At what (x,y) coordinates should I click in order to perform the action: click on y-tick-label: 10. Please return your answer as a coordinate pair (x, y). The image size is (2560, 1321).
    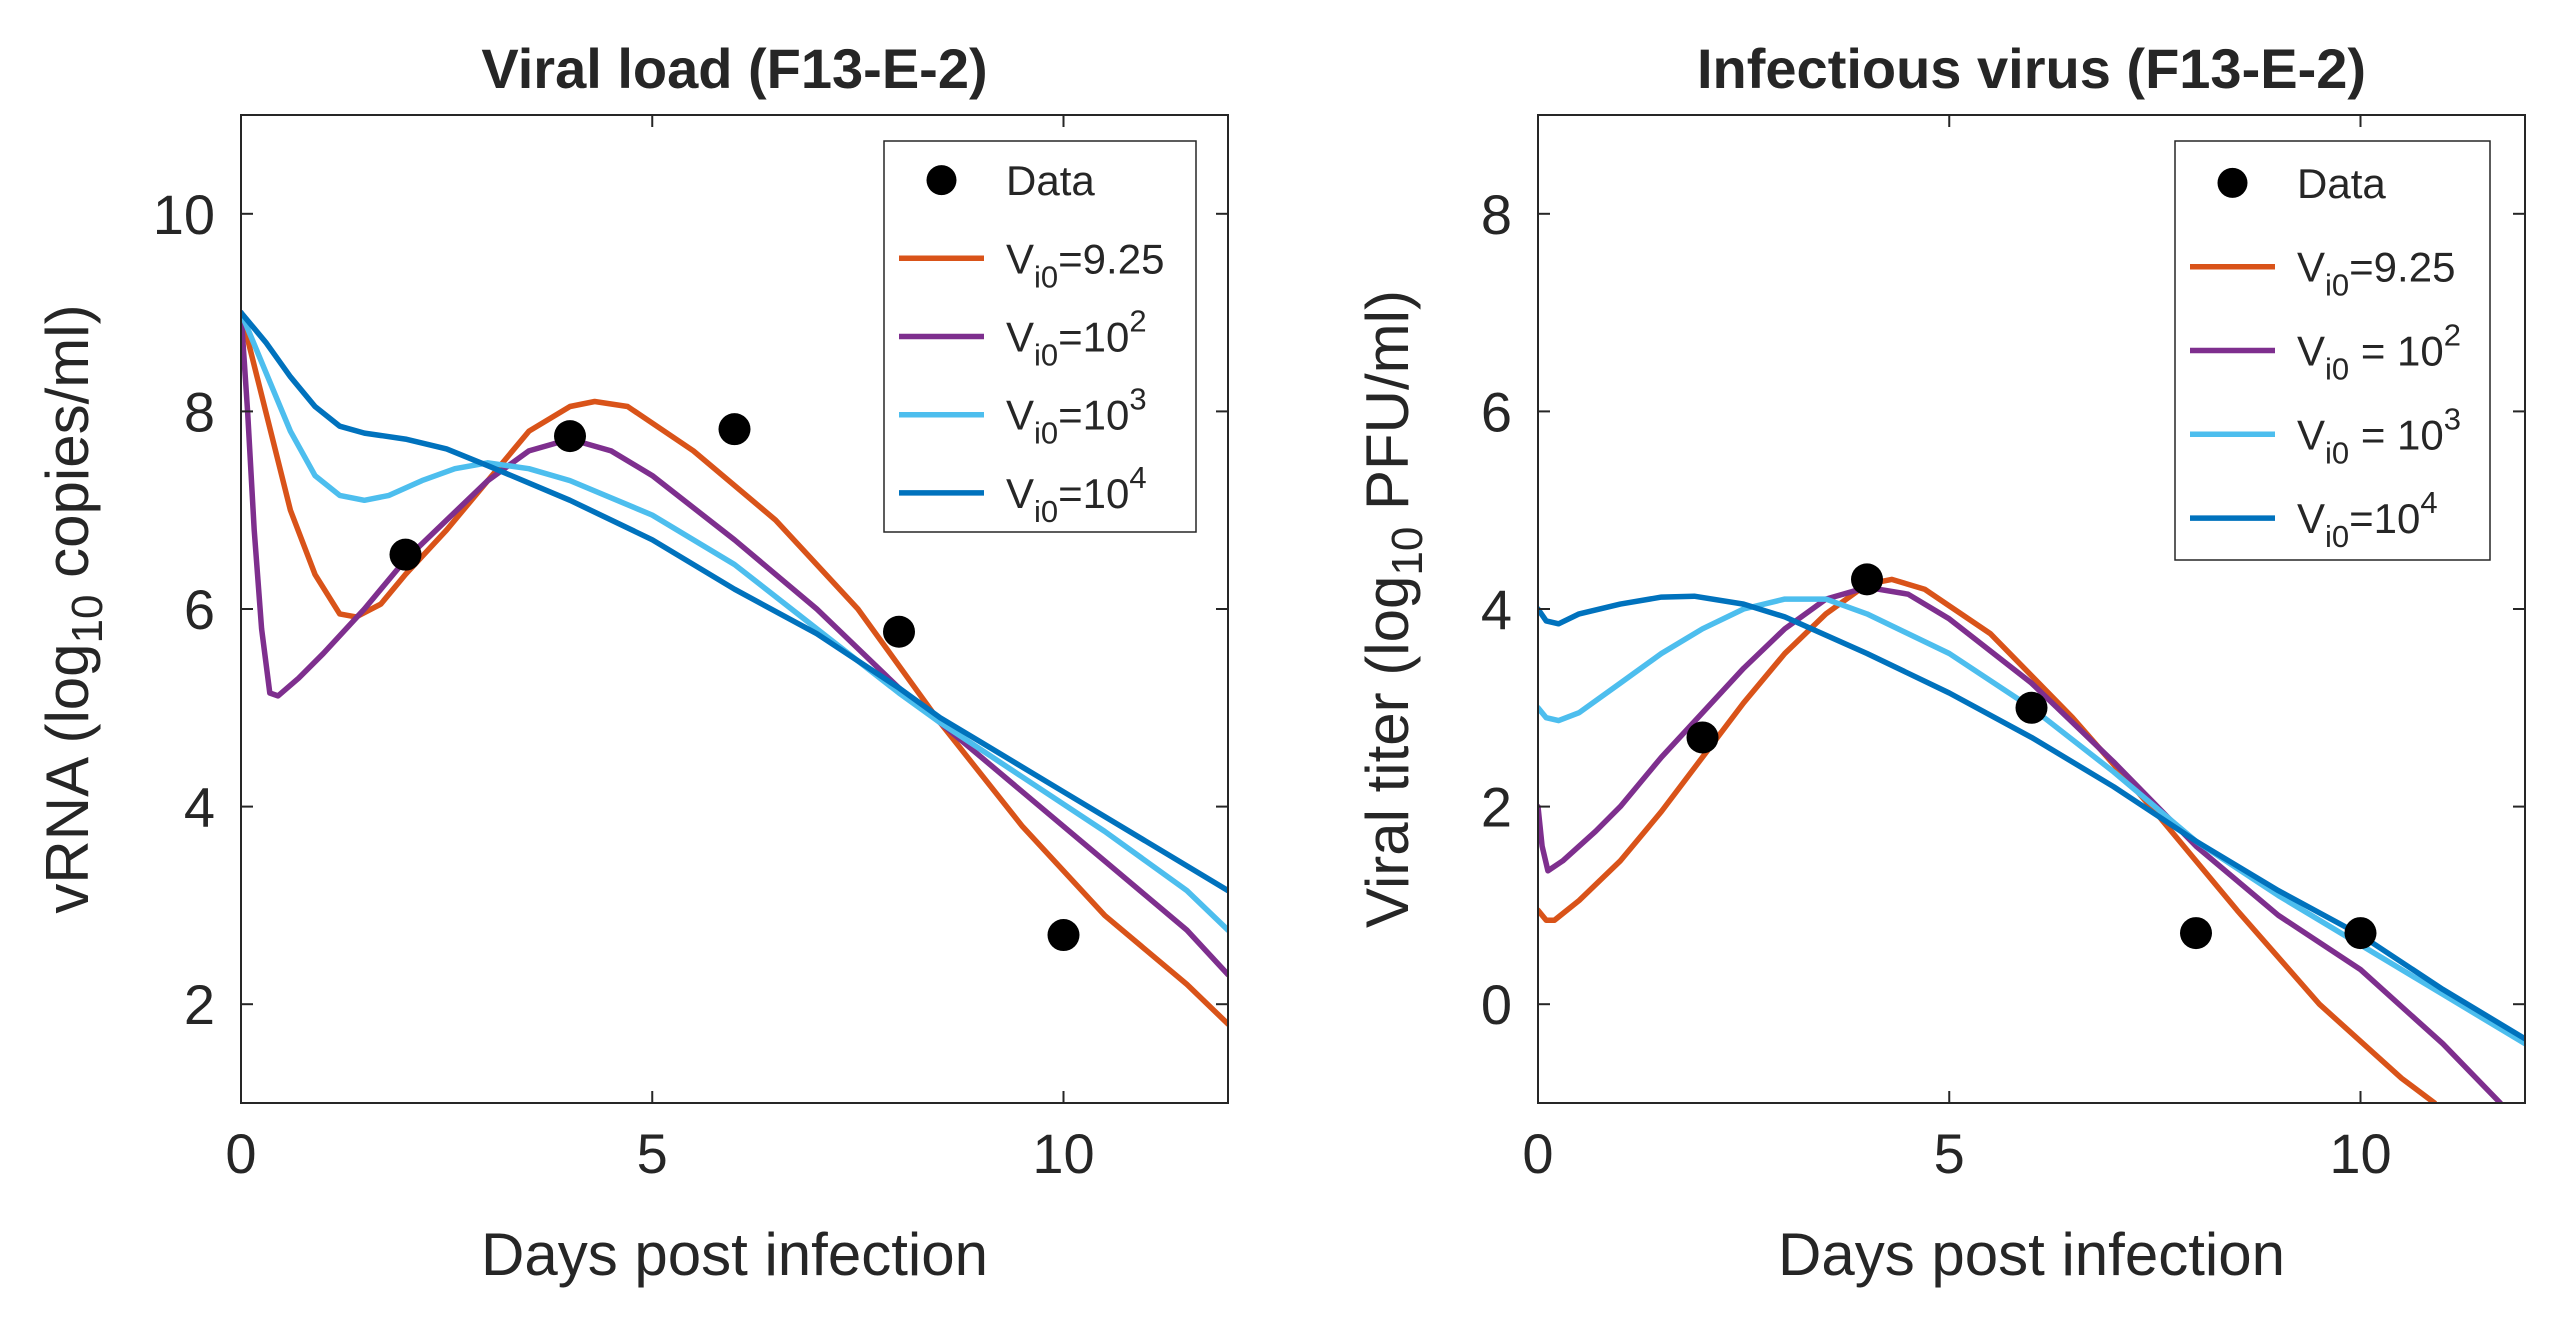
    Looking at the image, I should click on (184, 214).